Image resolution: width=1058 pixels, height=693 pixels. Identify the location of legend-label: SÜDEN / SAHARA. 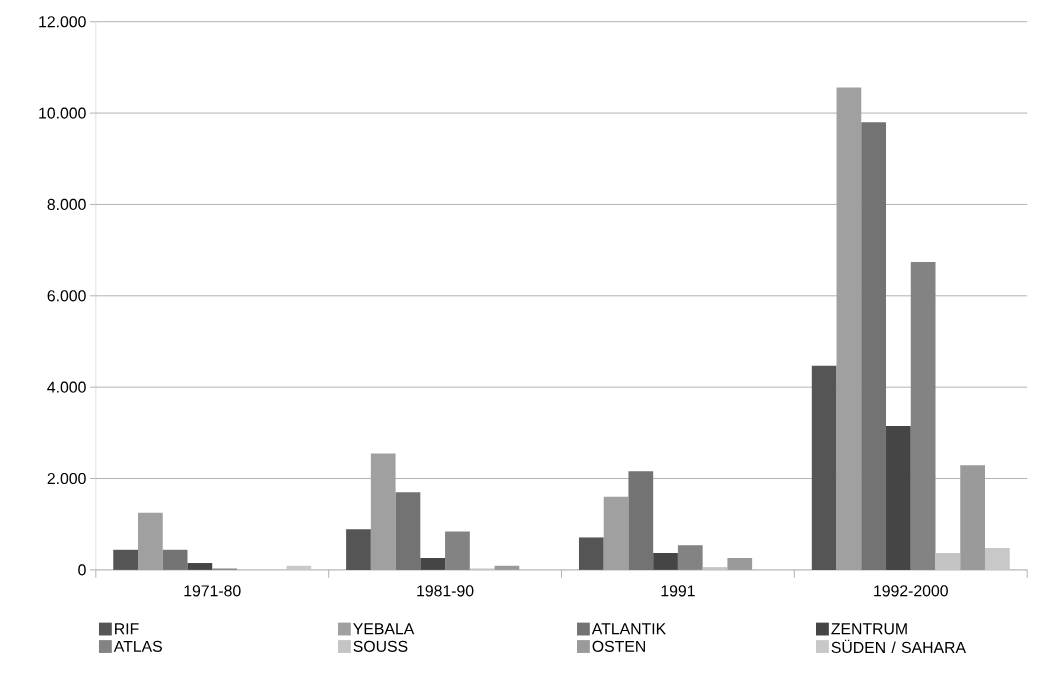
(898, 646).